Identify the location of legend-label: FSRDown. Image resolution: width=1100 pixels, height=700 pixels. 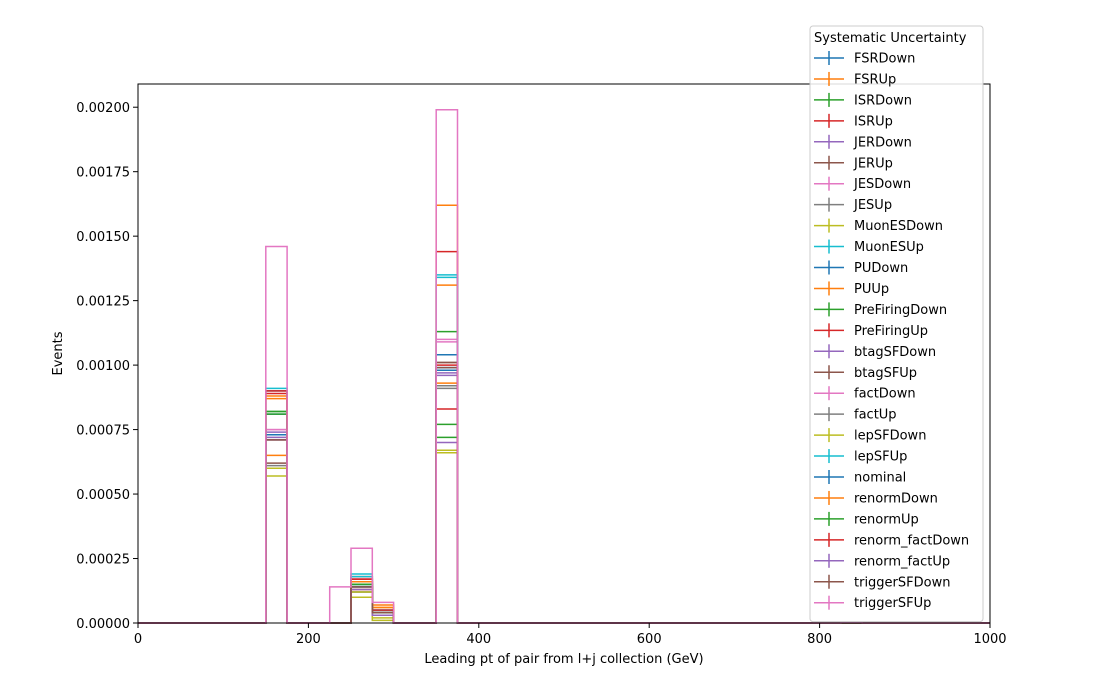
(884, 59).